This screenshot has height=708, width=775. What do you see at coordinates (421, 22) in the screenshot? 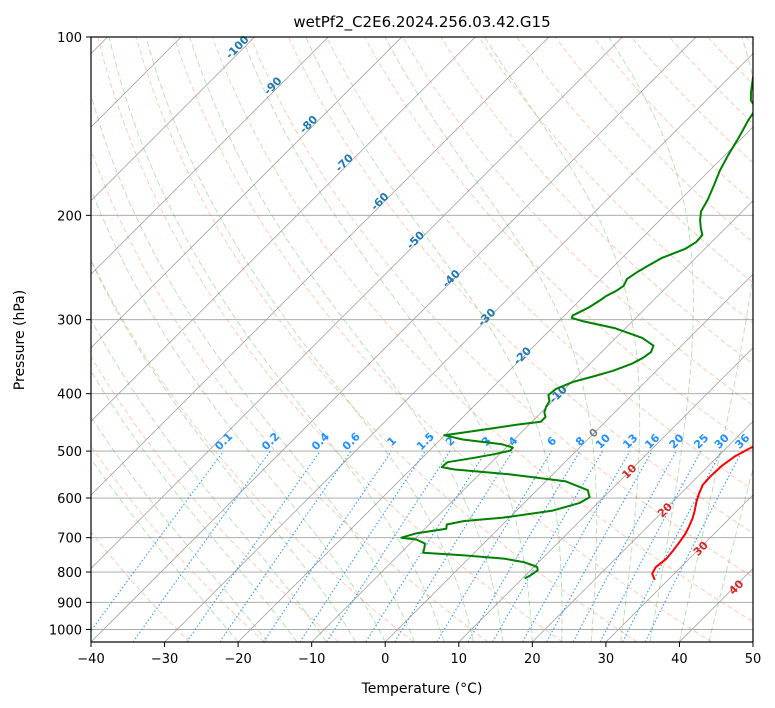
I see `chart-title: wetPf2_C2E6.2024.256.03.42.G15` at bounding box center [421, 22].